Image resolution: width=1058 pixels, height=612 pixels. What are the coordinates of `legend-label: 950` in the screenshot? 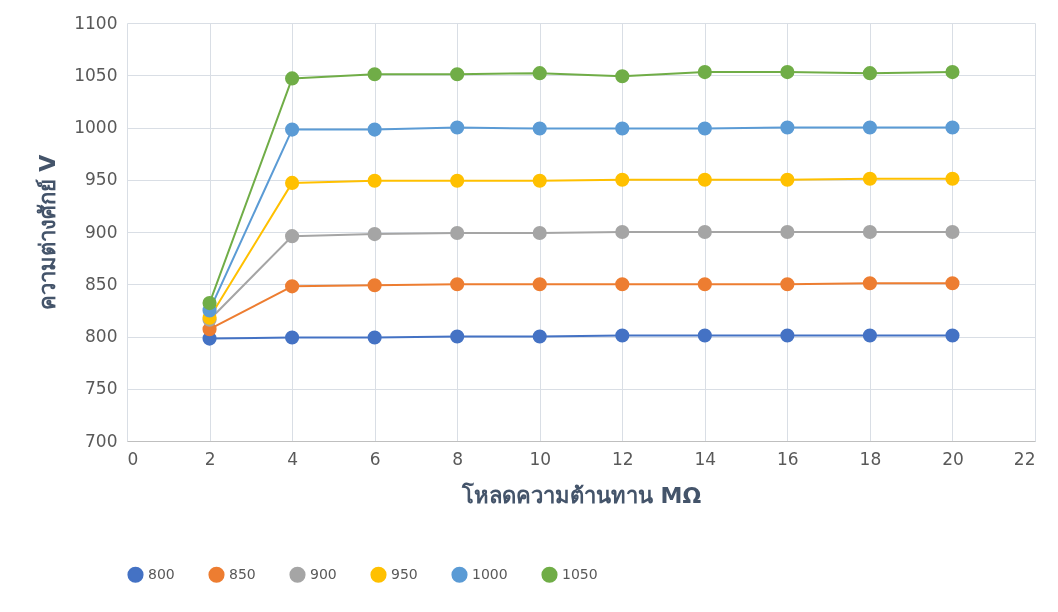 It's located at (404, 573).